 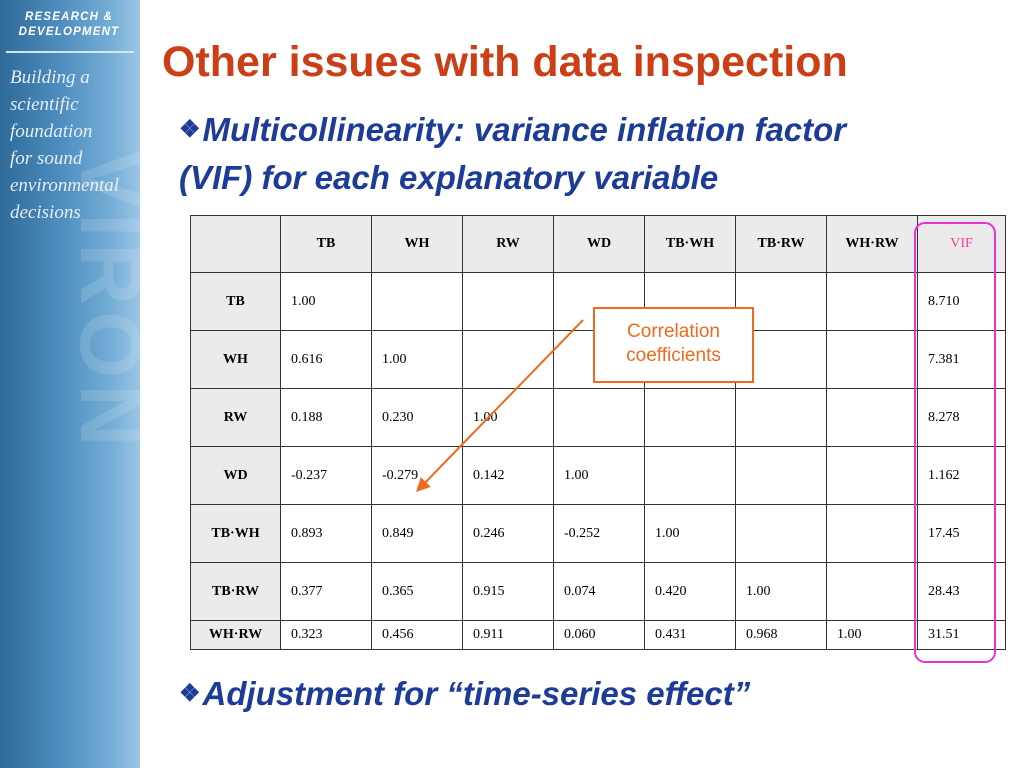 I want to click on table-cell: 0.968, so click(x=781, y=635).